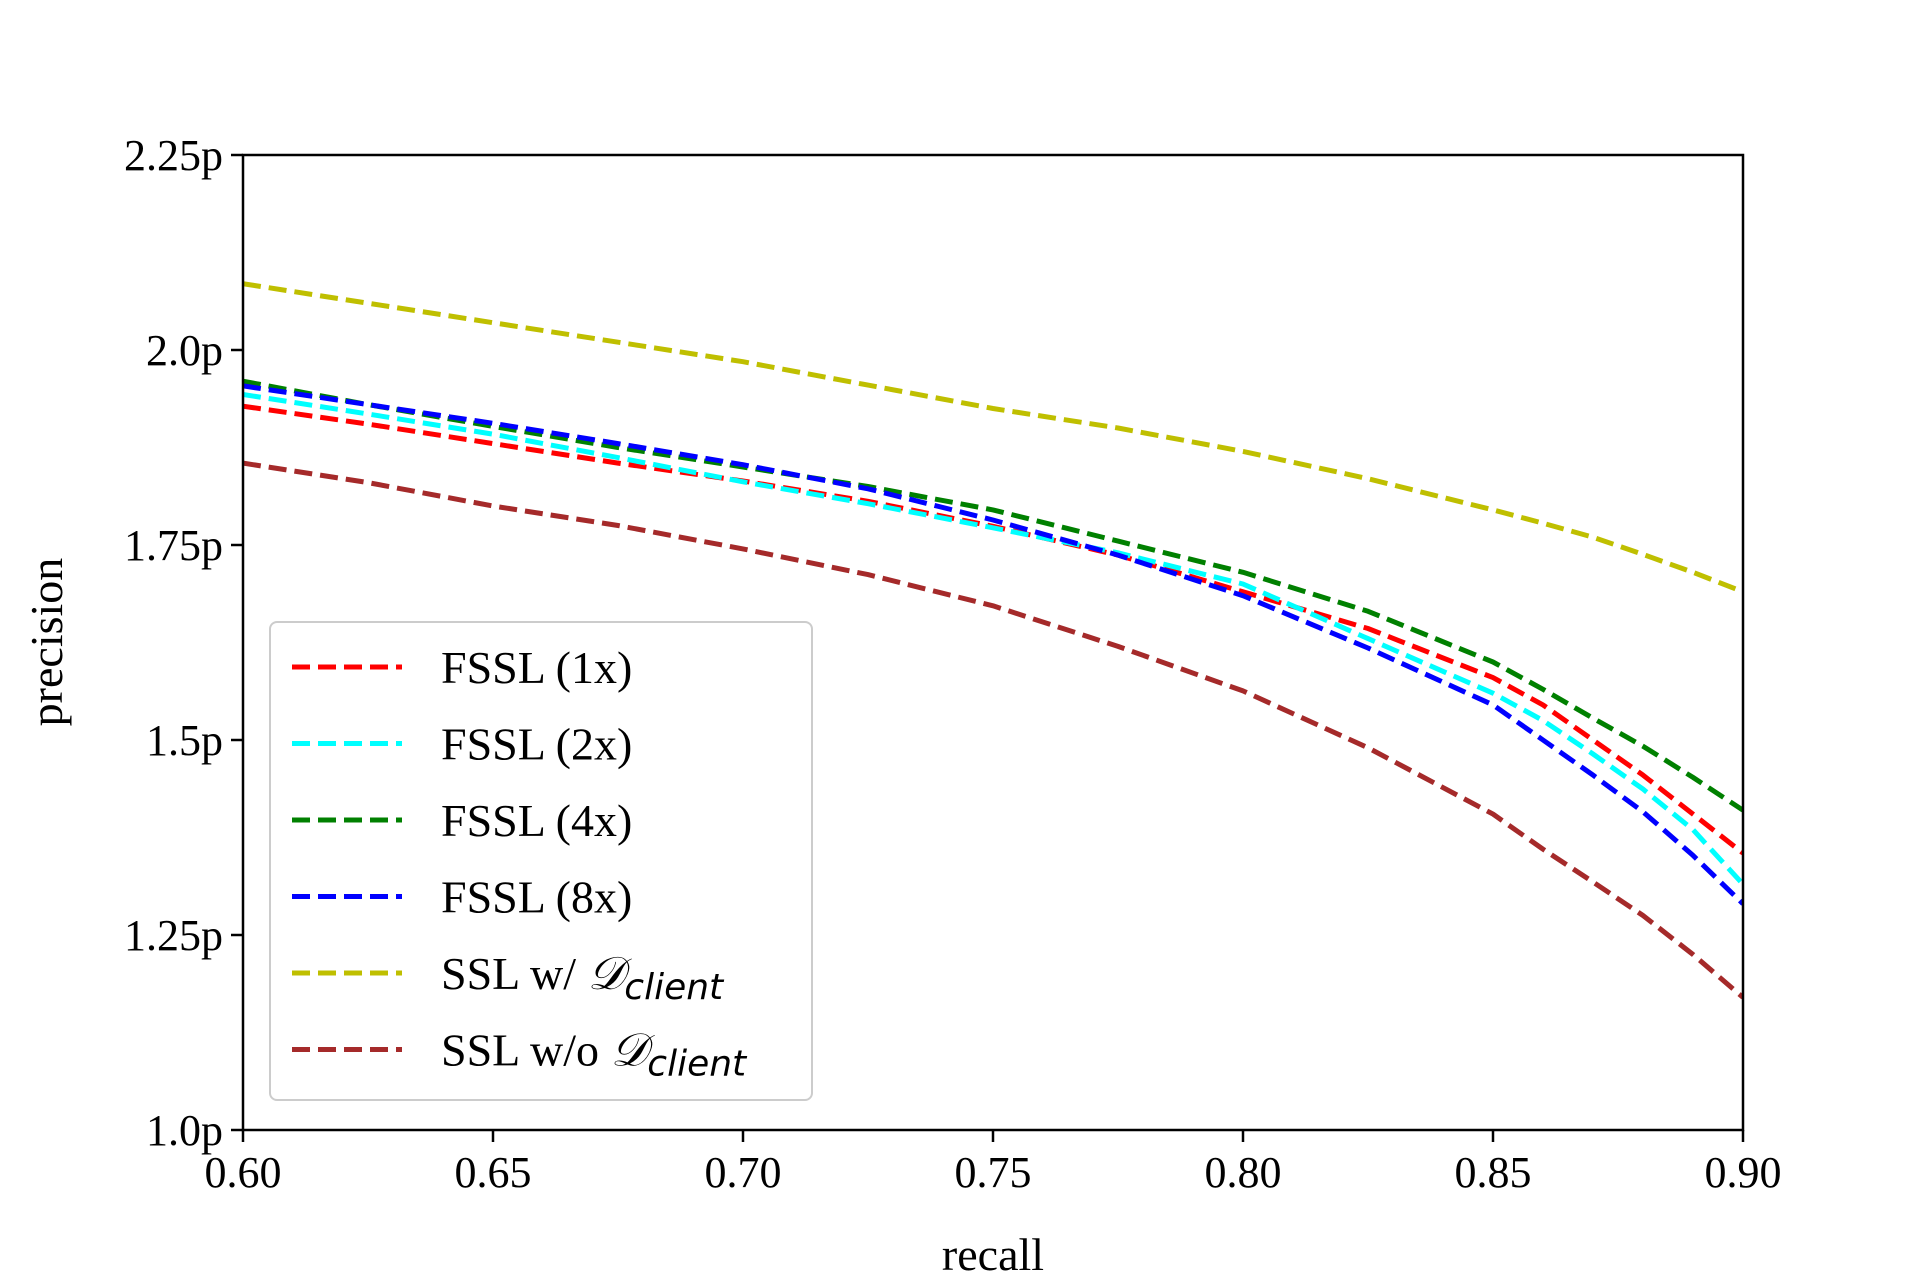 The image size is (1920, 1280). What do you see at coordinates (493, 1172) in the screenshot?
I see `x-tick-label: 0.65` at bounding box center [493, 1172].